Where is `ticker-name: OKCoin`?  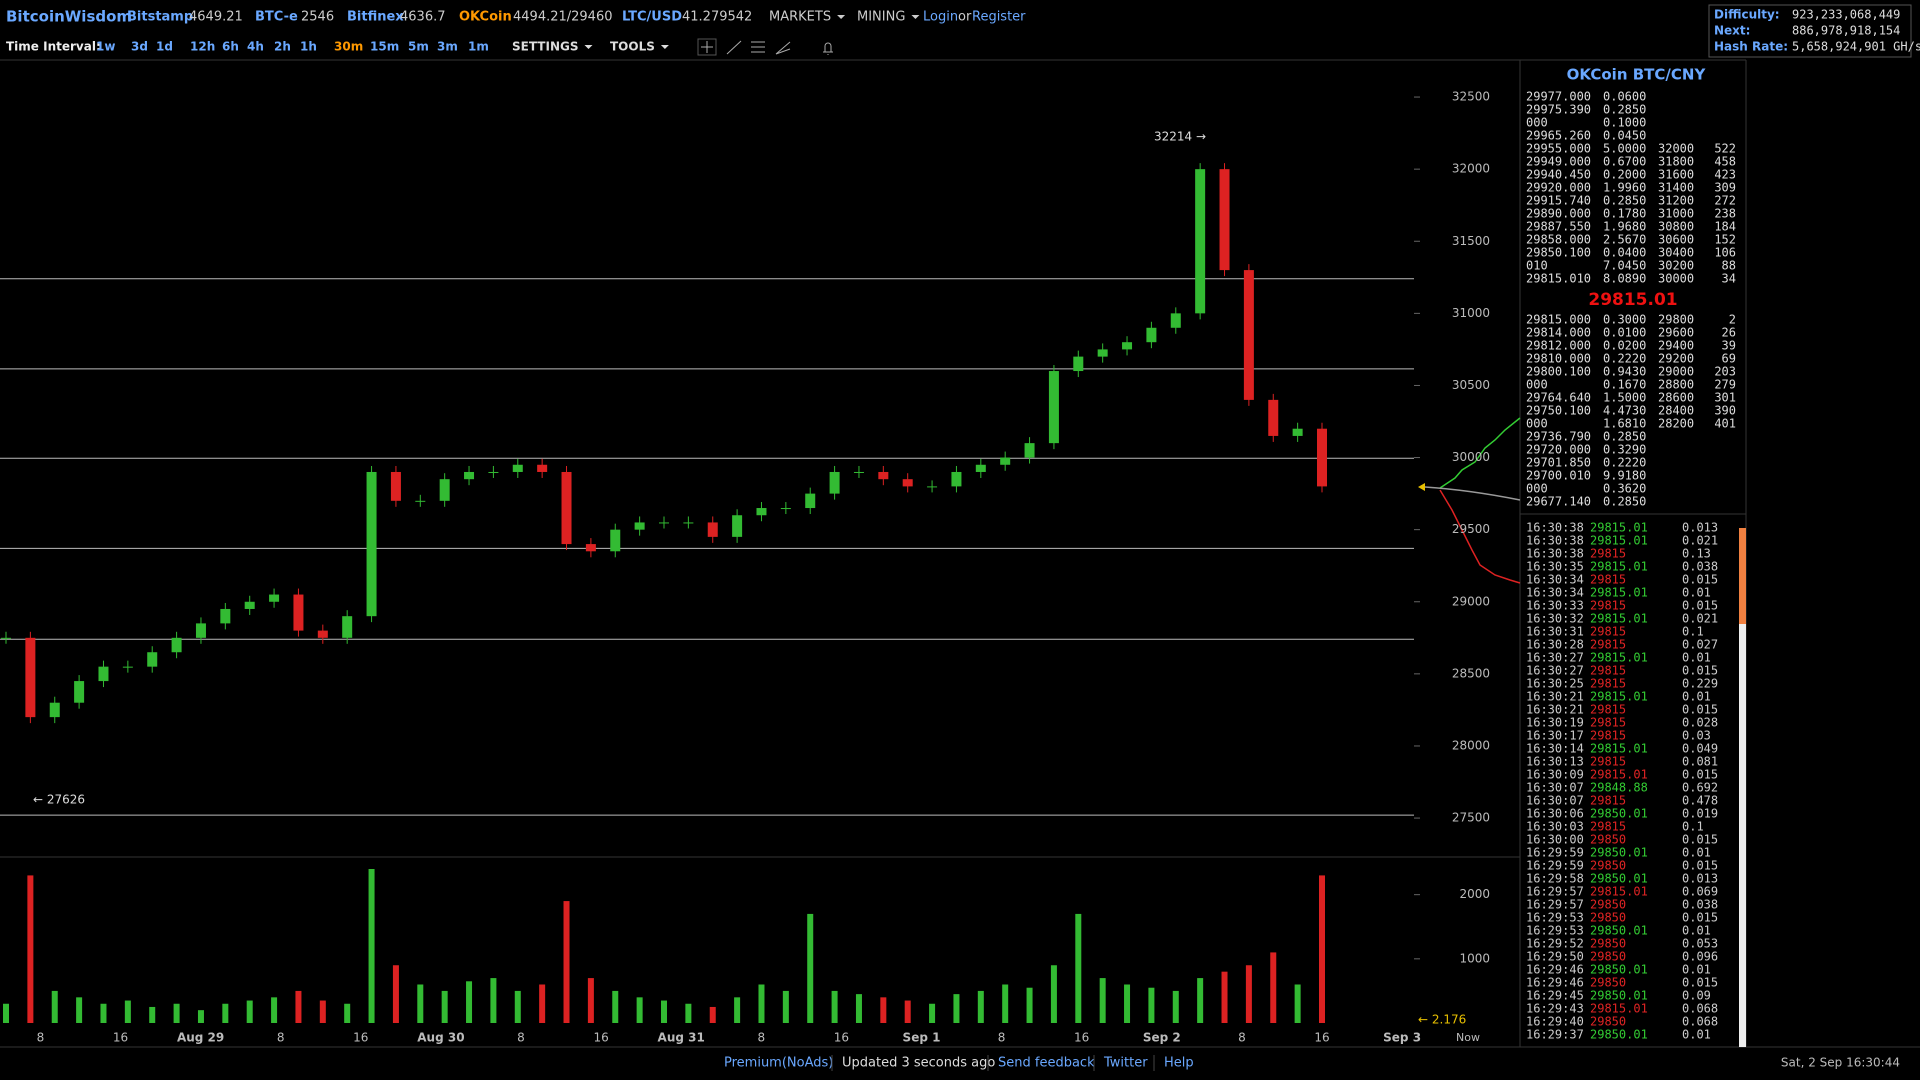 ticker-name: OKCoin is located at coordinates (485, 17).